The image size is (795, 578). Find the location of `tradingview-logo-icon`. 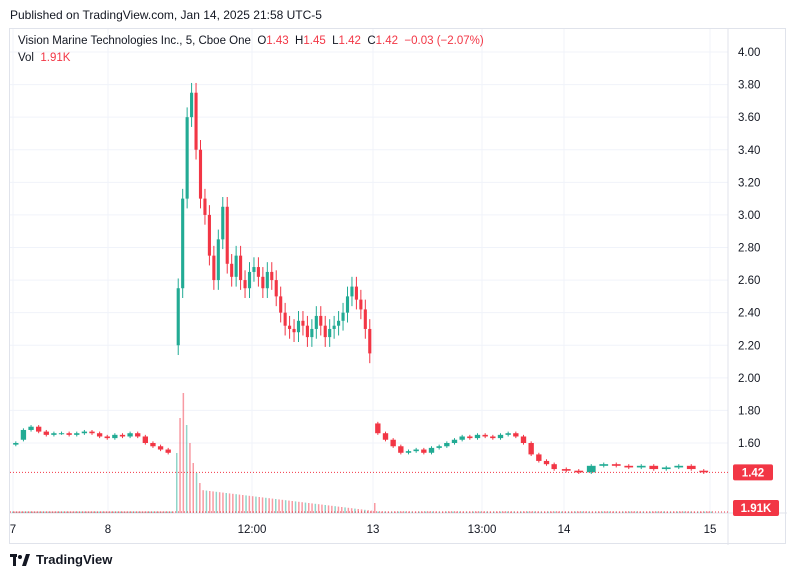

tradingview-logo-icon is located at coordinates (20, 559).